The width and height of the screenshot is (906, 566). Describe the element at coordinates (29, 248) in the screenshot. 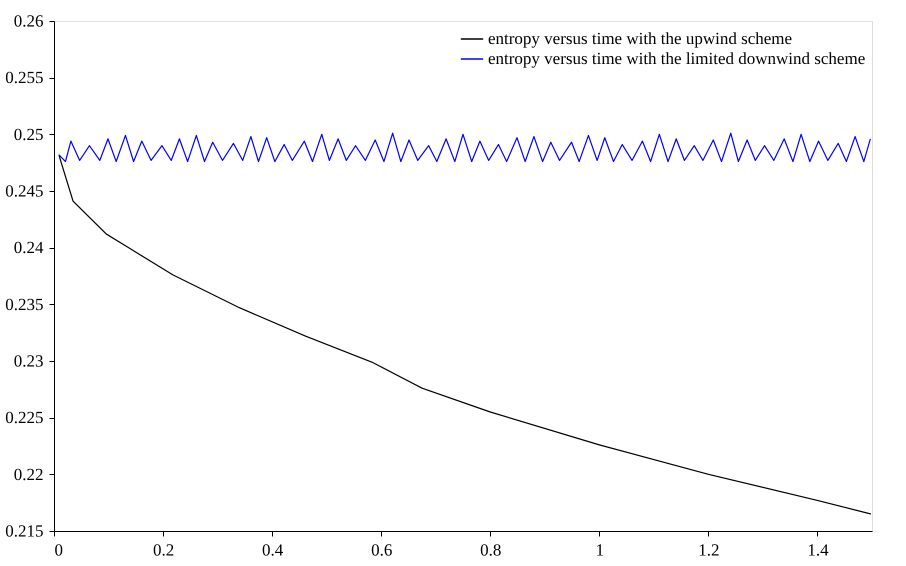

I see `y-tick-label: 0.24` at that location.